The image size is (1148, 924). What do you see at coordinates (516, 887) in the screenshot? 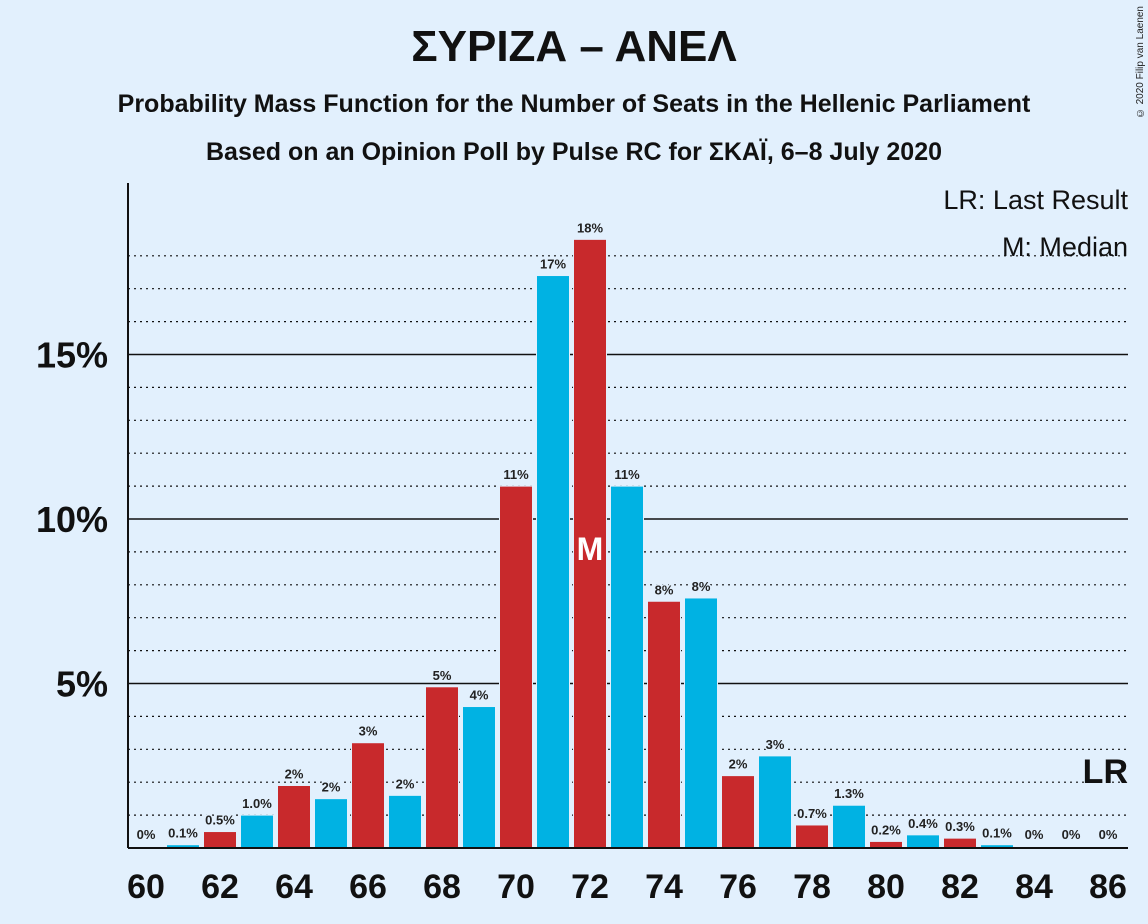
I see `x-tick-label: 70` at bounding box center [516, 887].